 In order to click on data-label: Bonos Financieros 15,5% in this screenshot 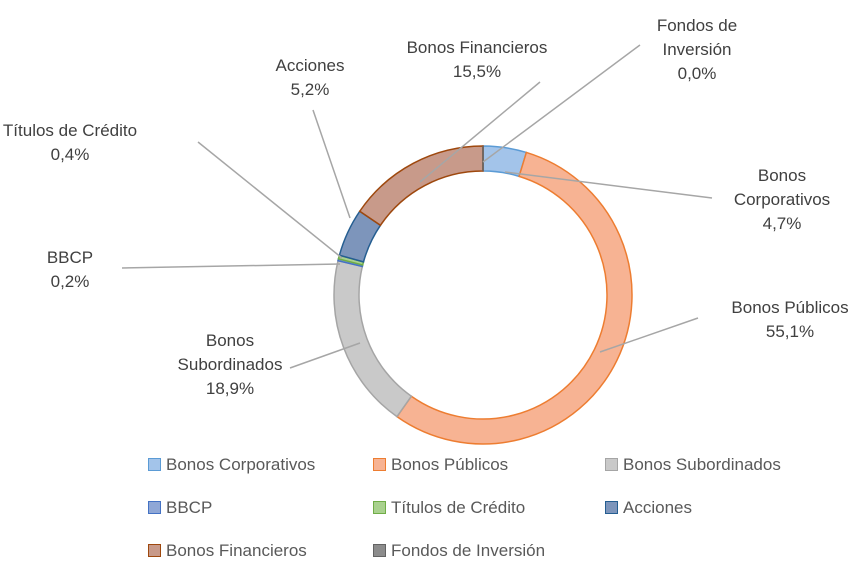, I will do `click(477, 60)`.